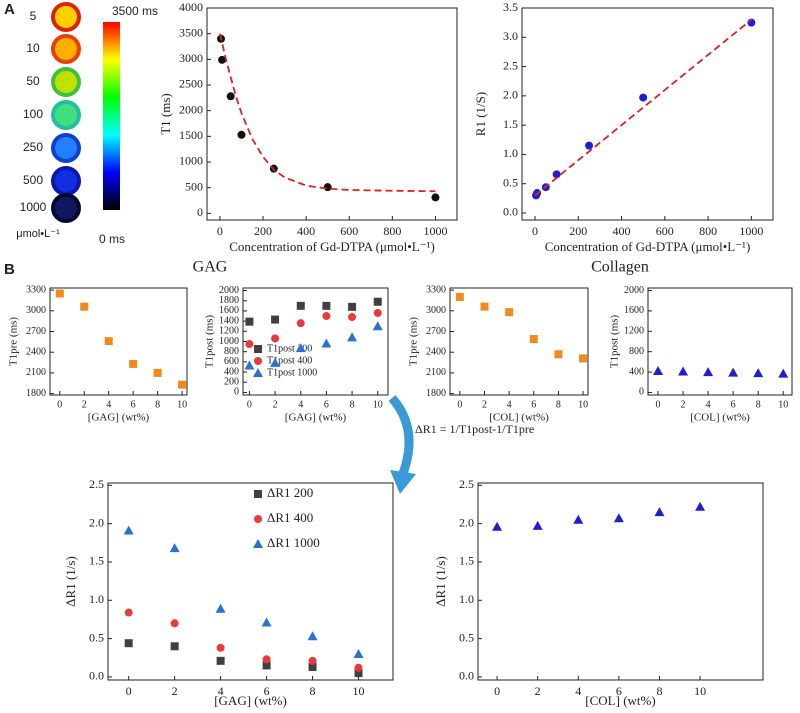  Describe the element at coordinates (231, 382) in the screenshot. I see `y-tick-label: 200` at that location.